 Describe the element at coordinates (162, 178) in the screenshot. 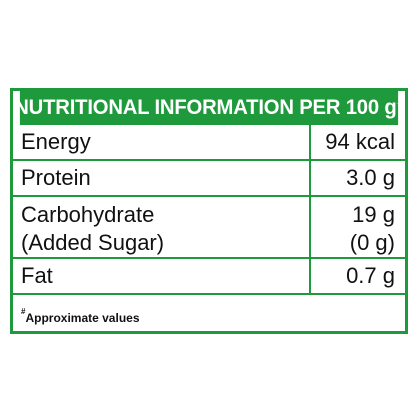

I see `nutrient-name: Protein` at that location.